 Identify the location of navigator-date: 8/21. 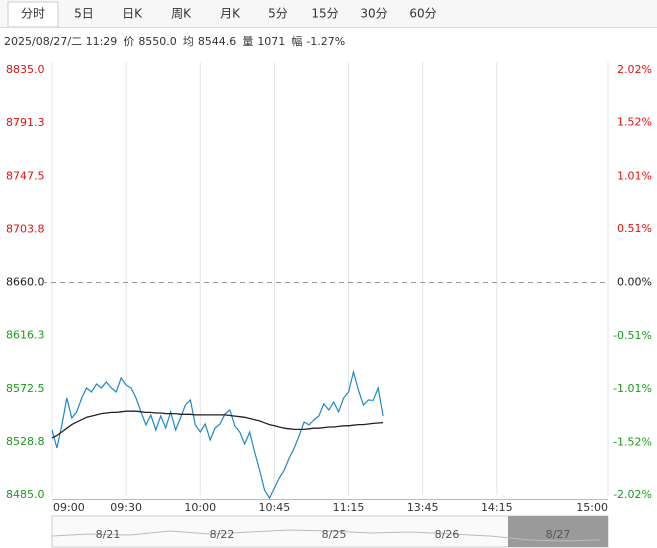
(108, 534).